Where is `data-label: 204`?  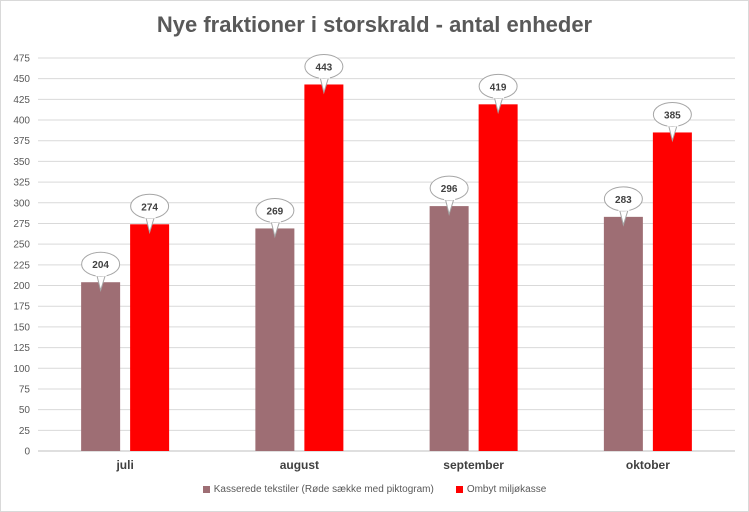
data-label: 204 is located at coordinates (100, 265).